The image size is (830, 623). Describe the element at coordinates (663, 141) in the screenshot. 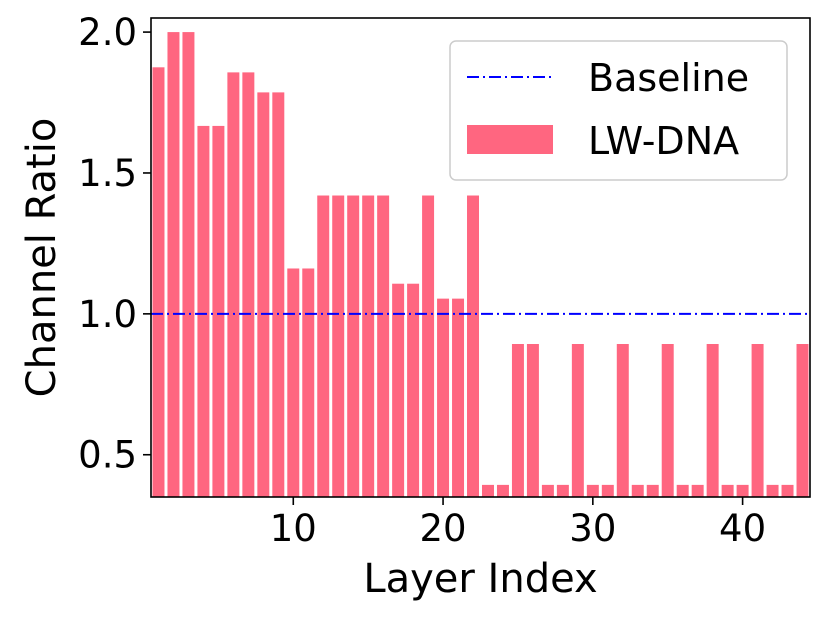

I see `legend-lw-dna-label: LW-DNA` at that location.